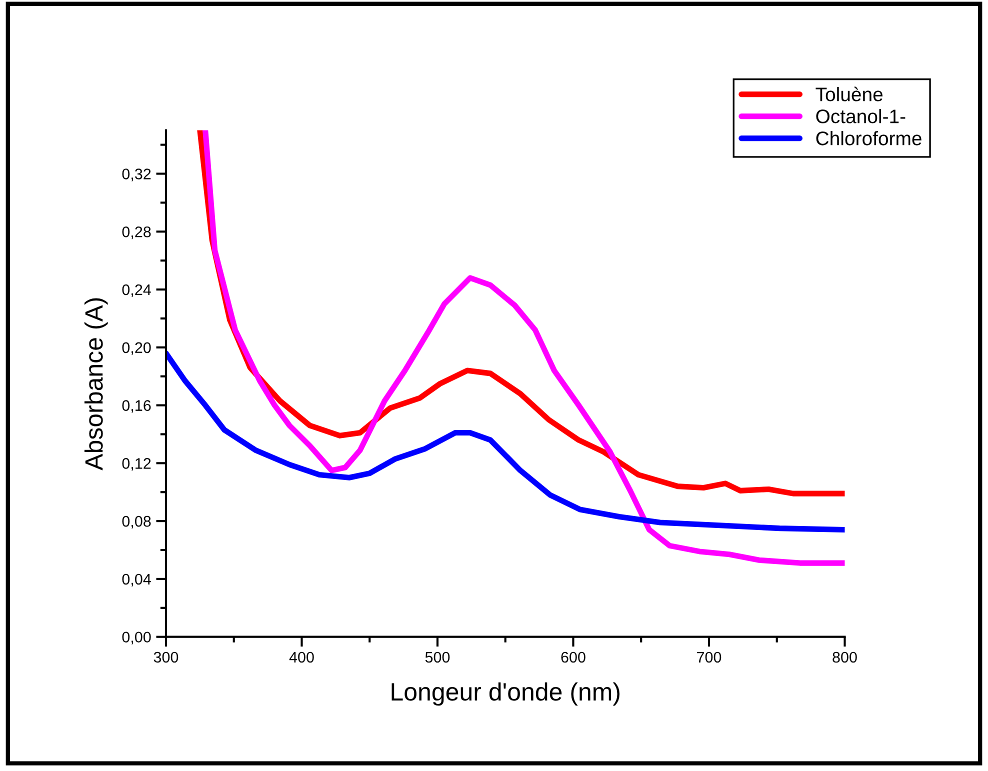  I want to click on y-tick-label: 0,28, so click(136, 233).